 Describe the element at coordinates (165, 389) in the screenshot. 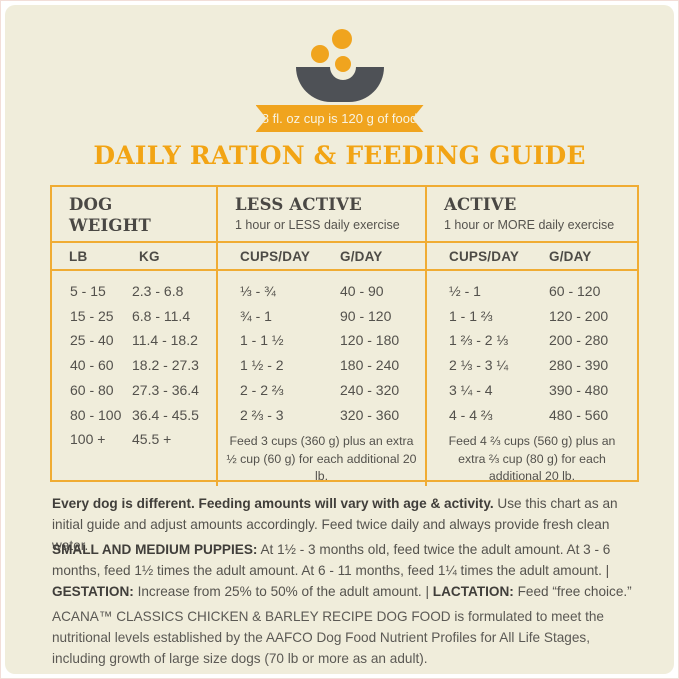

I see `kg-value: 27.3 - 36.4` at that location.